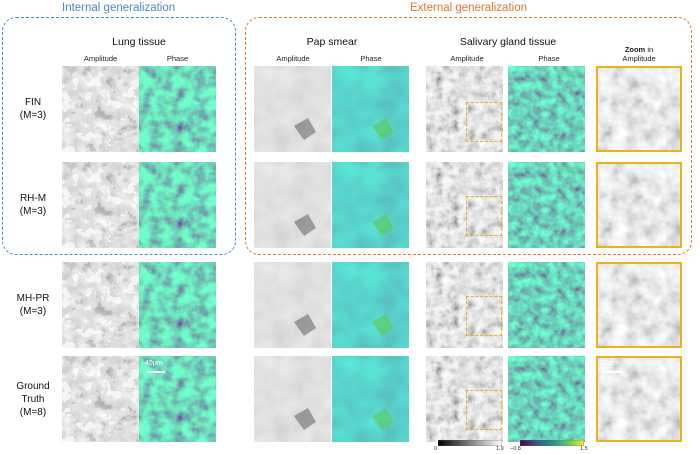 Image resolution: width=700 pixels, height=454 pixels. Describe the element at coordinates (293, 305) in the screenshot. I see `pap-amplitude-mhpr` at that location.